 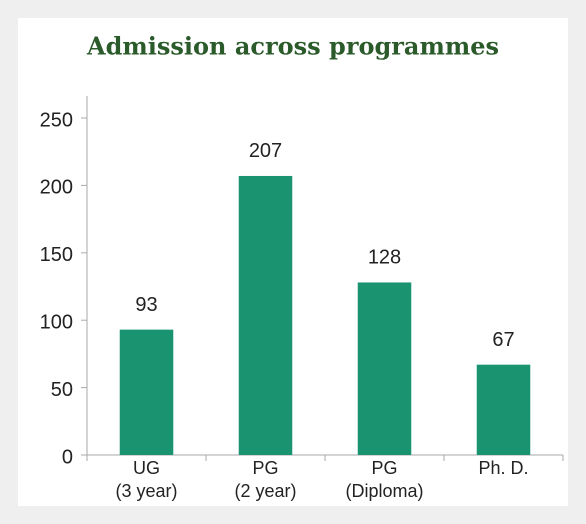 I want to click on chart-title: Admission across programmes, so click(x=292, y=46).